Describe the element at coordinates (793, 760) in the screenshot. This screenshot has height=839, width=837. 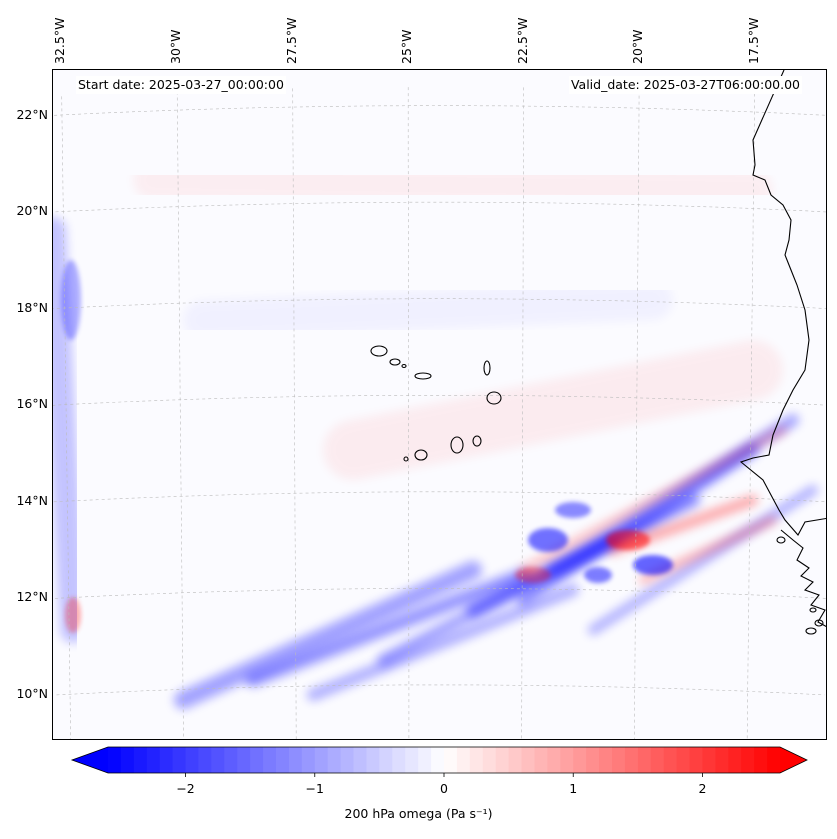
I see `colorbar-max-extension` at that location.